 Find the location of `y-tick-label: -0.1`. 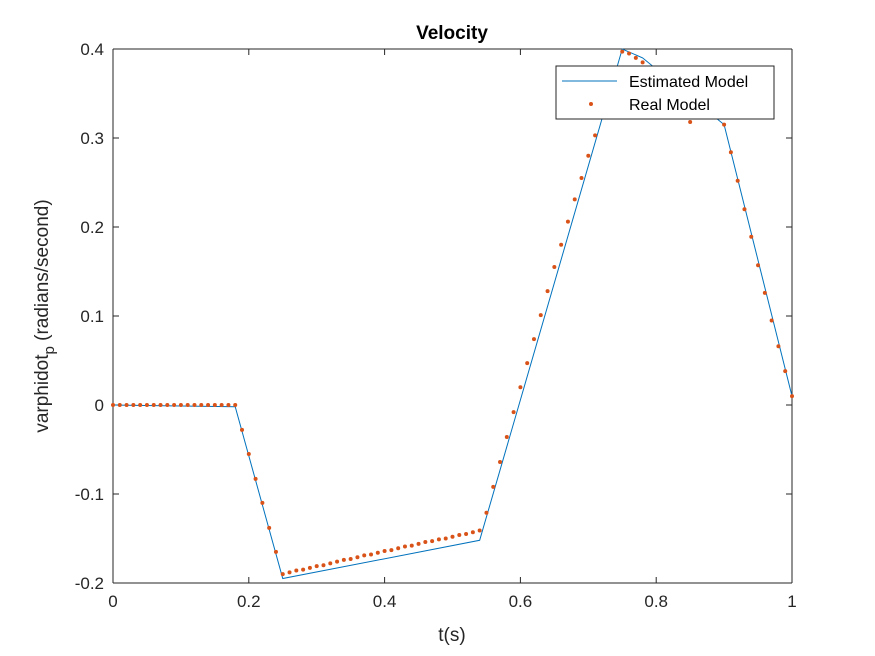

y-tick-label: -0.1 is located at coordinates (89, 494).